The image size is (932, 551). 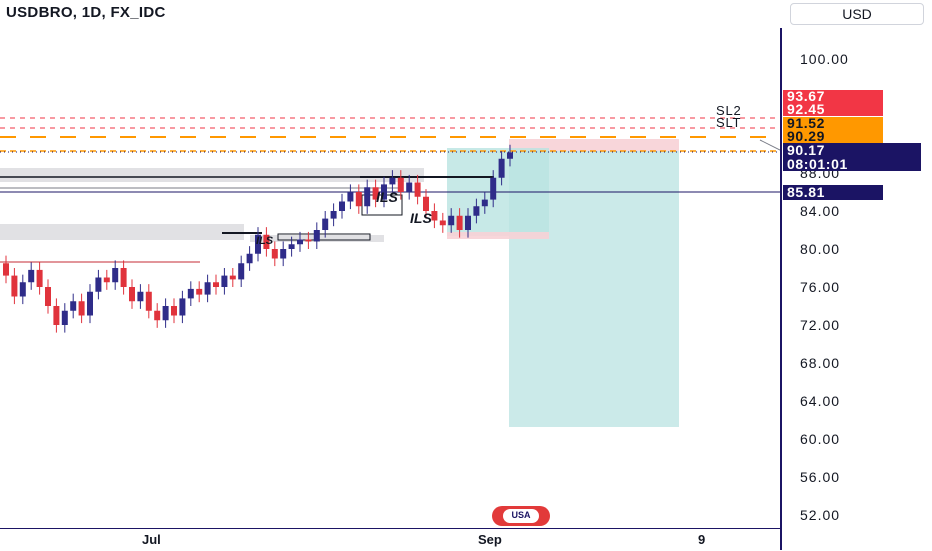 I want to click on currency-button: USD, so click(x=857, y=14).